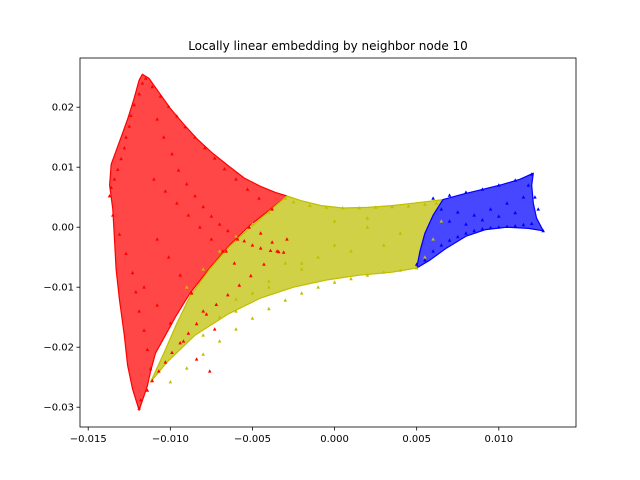 The width and height of the screenshot is (640, 480). Describe the element at coordinates (170, 439) in the screenshot. I see `x-tick-label: −0.010` at that location.